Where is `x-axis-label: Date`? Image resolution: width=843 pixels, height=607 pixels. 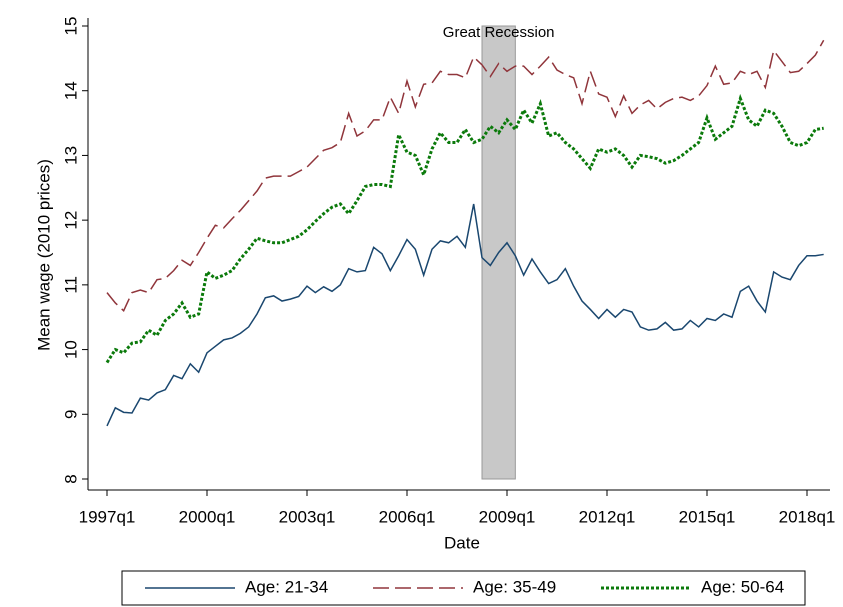 x-axis-label: Date is located at coordinates (462, 542).